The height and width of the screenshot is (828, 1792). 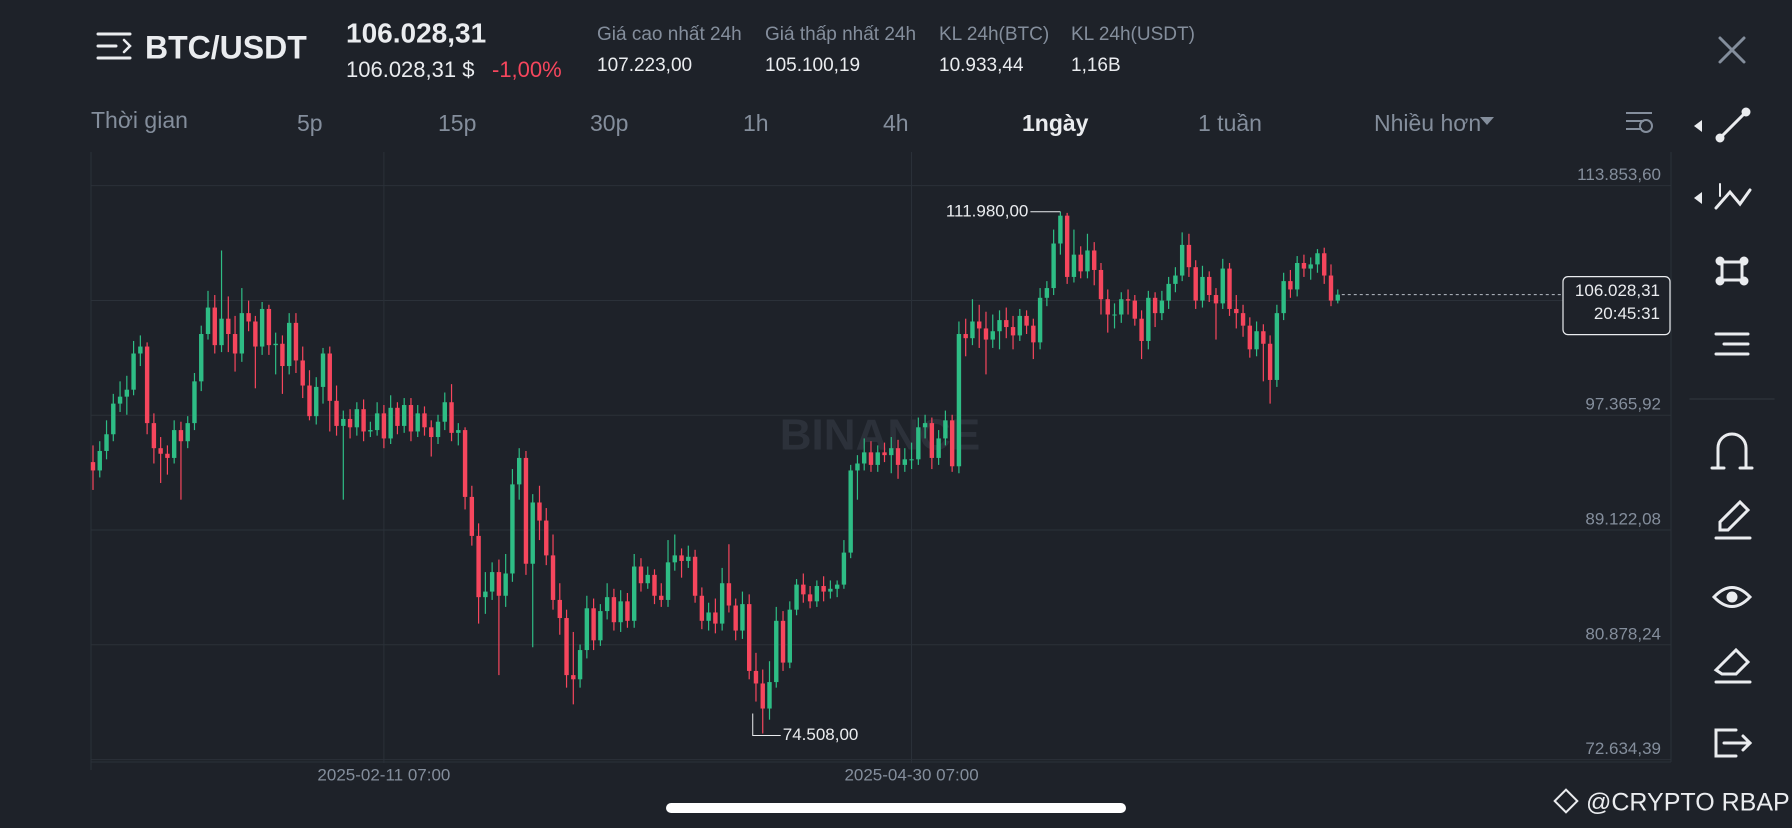 What do you see at coordinates (896, 808) in the screenshot?
I see `home-indicator` at bounding box center [896, 808].